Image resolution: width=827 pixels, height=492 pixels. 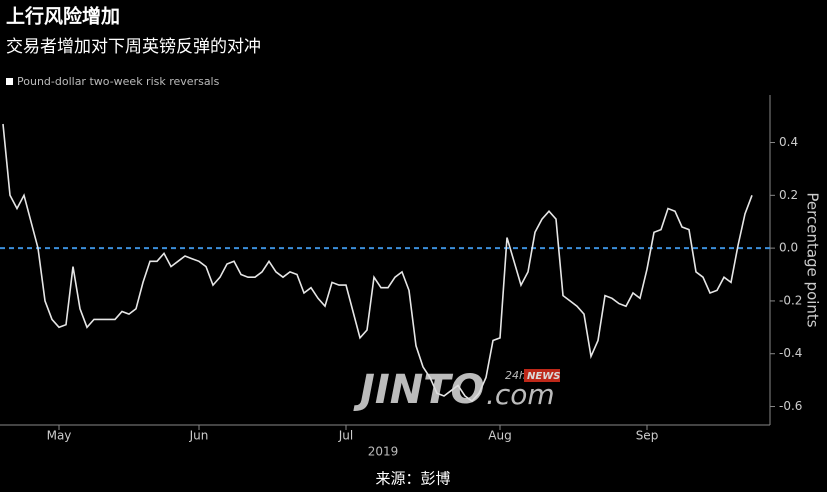 What do you see at coordinates (788, 248) in the screenshot?
I see `y-tick-label: 0.0` at bounding box center [788, 248].